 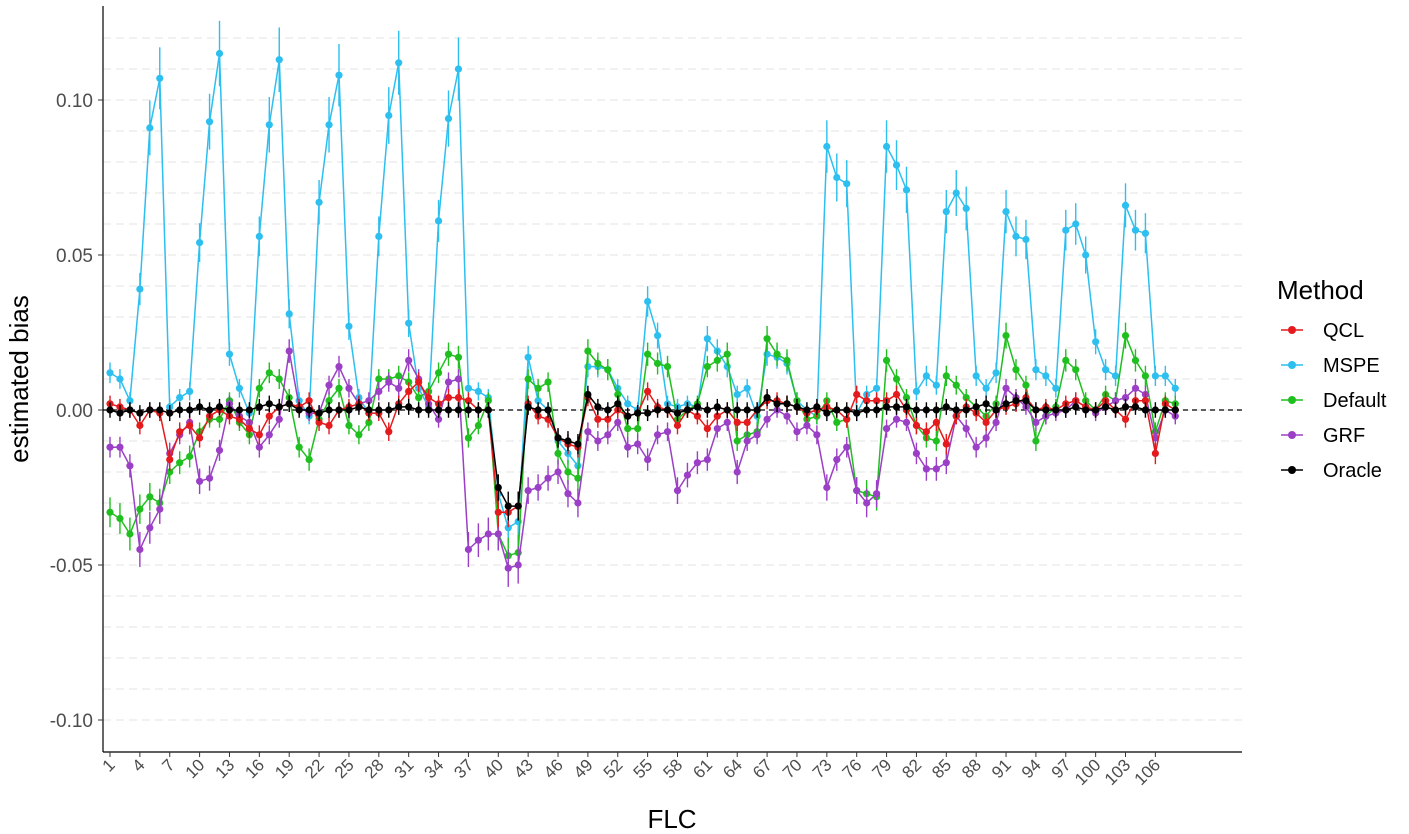 I want to click on x-tick-label: 43, so click(x=523, y=768).